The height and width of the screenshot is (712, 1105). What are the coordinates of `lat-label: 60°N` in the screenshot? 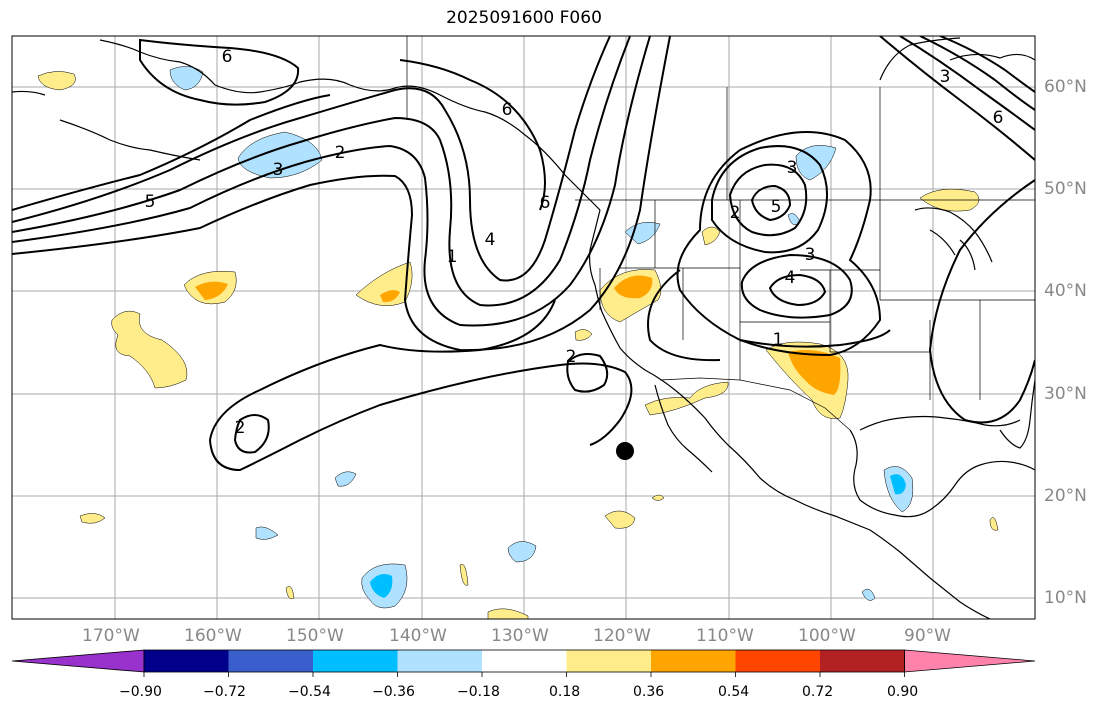 It's located at (1065, 87).